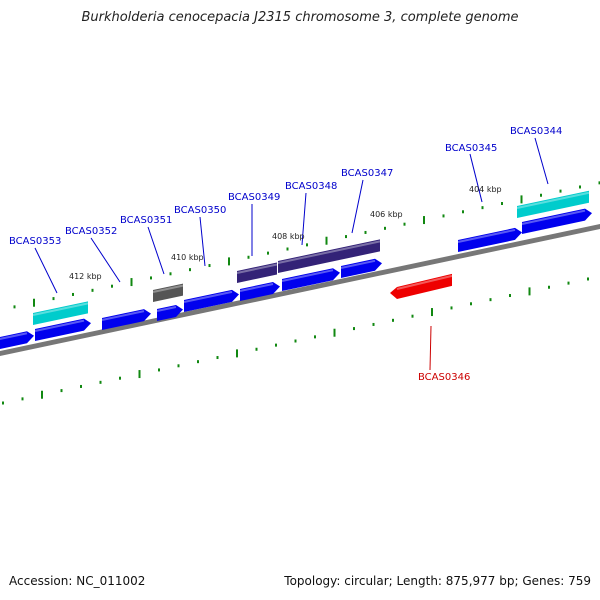 The height and width of the screenshot is (600, 600). I want to click on cds-bcas0353, so click(62, 329).